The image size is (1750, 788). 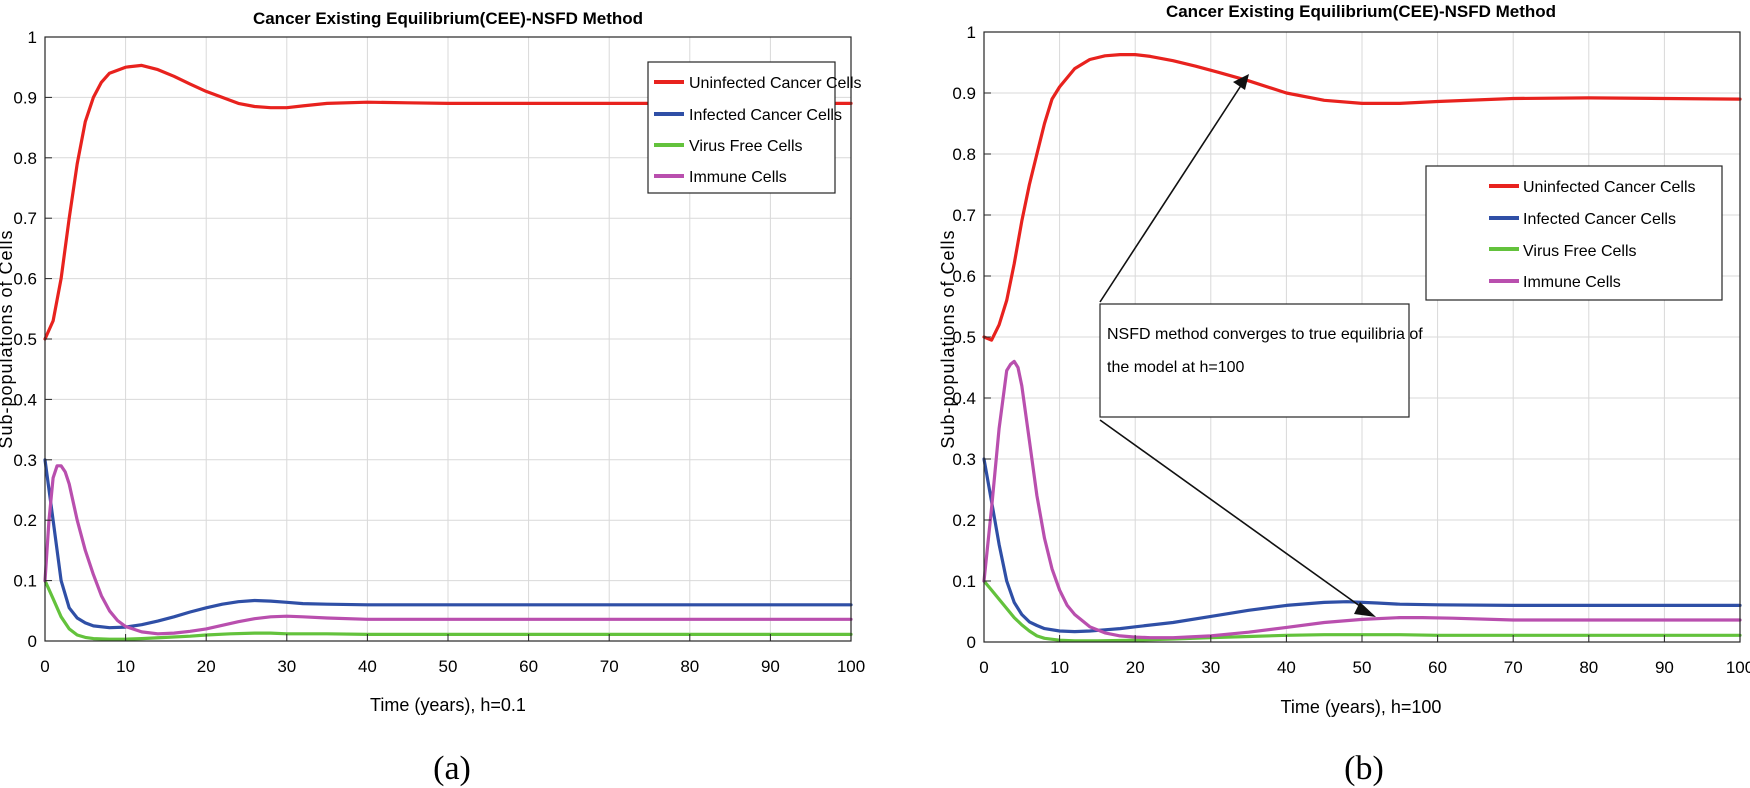 I want to click on panel-a-series-immune, so click(x=448, y=550).